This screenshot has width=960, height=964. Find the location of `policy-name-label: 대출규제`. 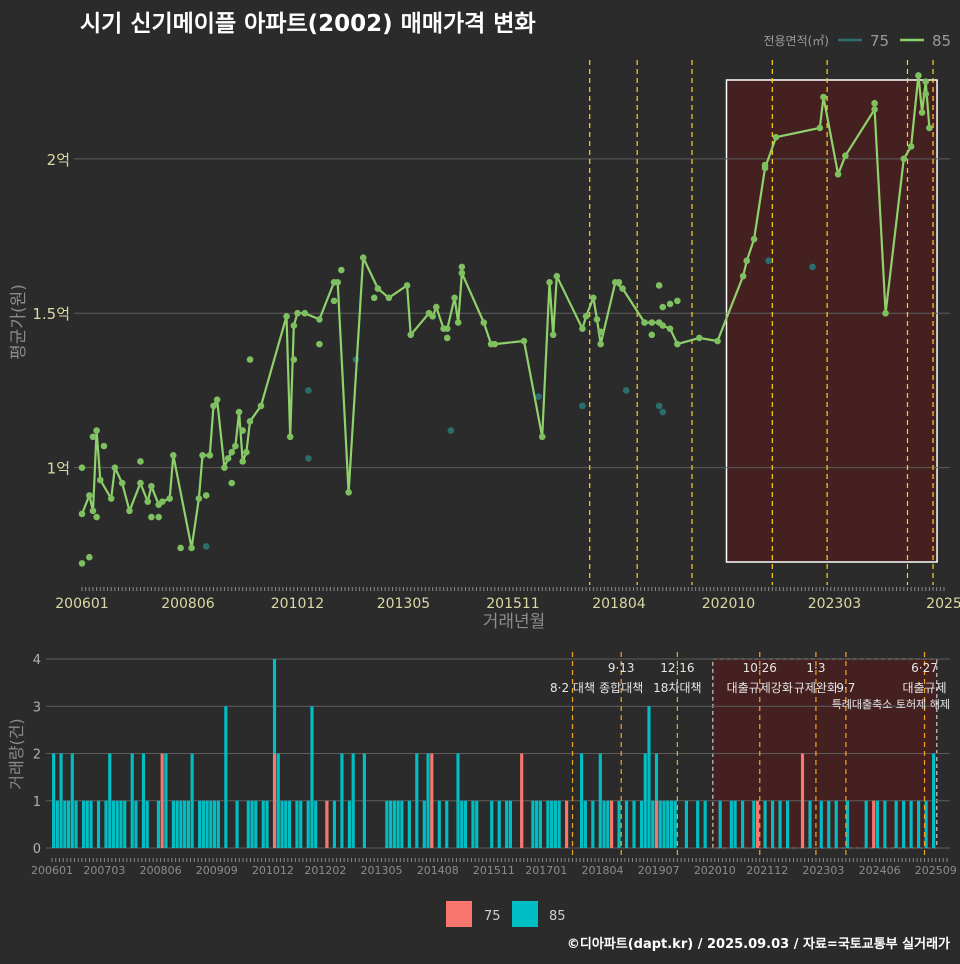

policy-name-label: 대출규제 is located at coordinates (924, 688).